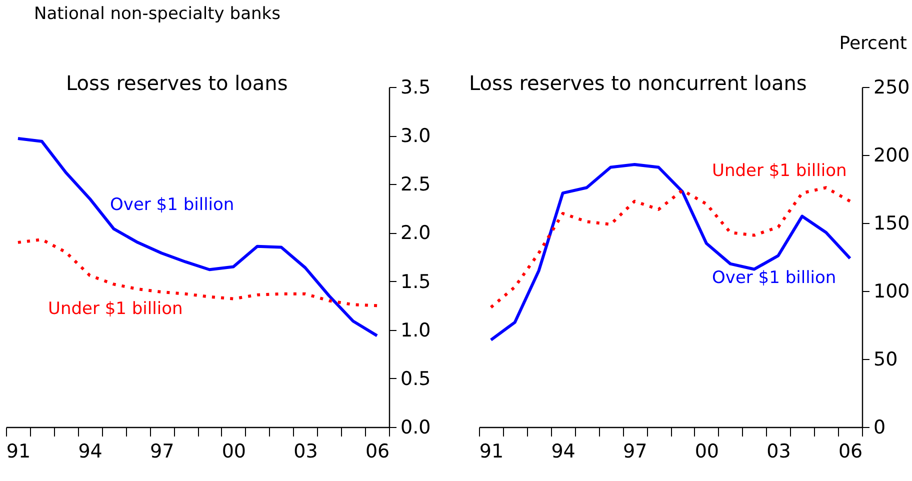 The image size is (912, 481). What do you see at coordinates (177, 83) in the screenshot?
I see `chart-title: Loss reserves to loans` at bounding box center [177, 83].